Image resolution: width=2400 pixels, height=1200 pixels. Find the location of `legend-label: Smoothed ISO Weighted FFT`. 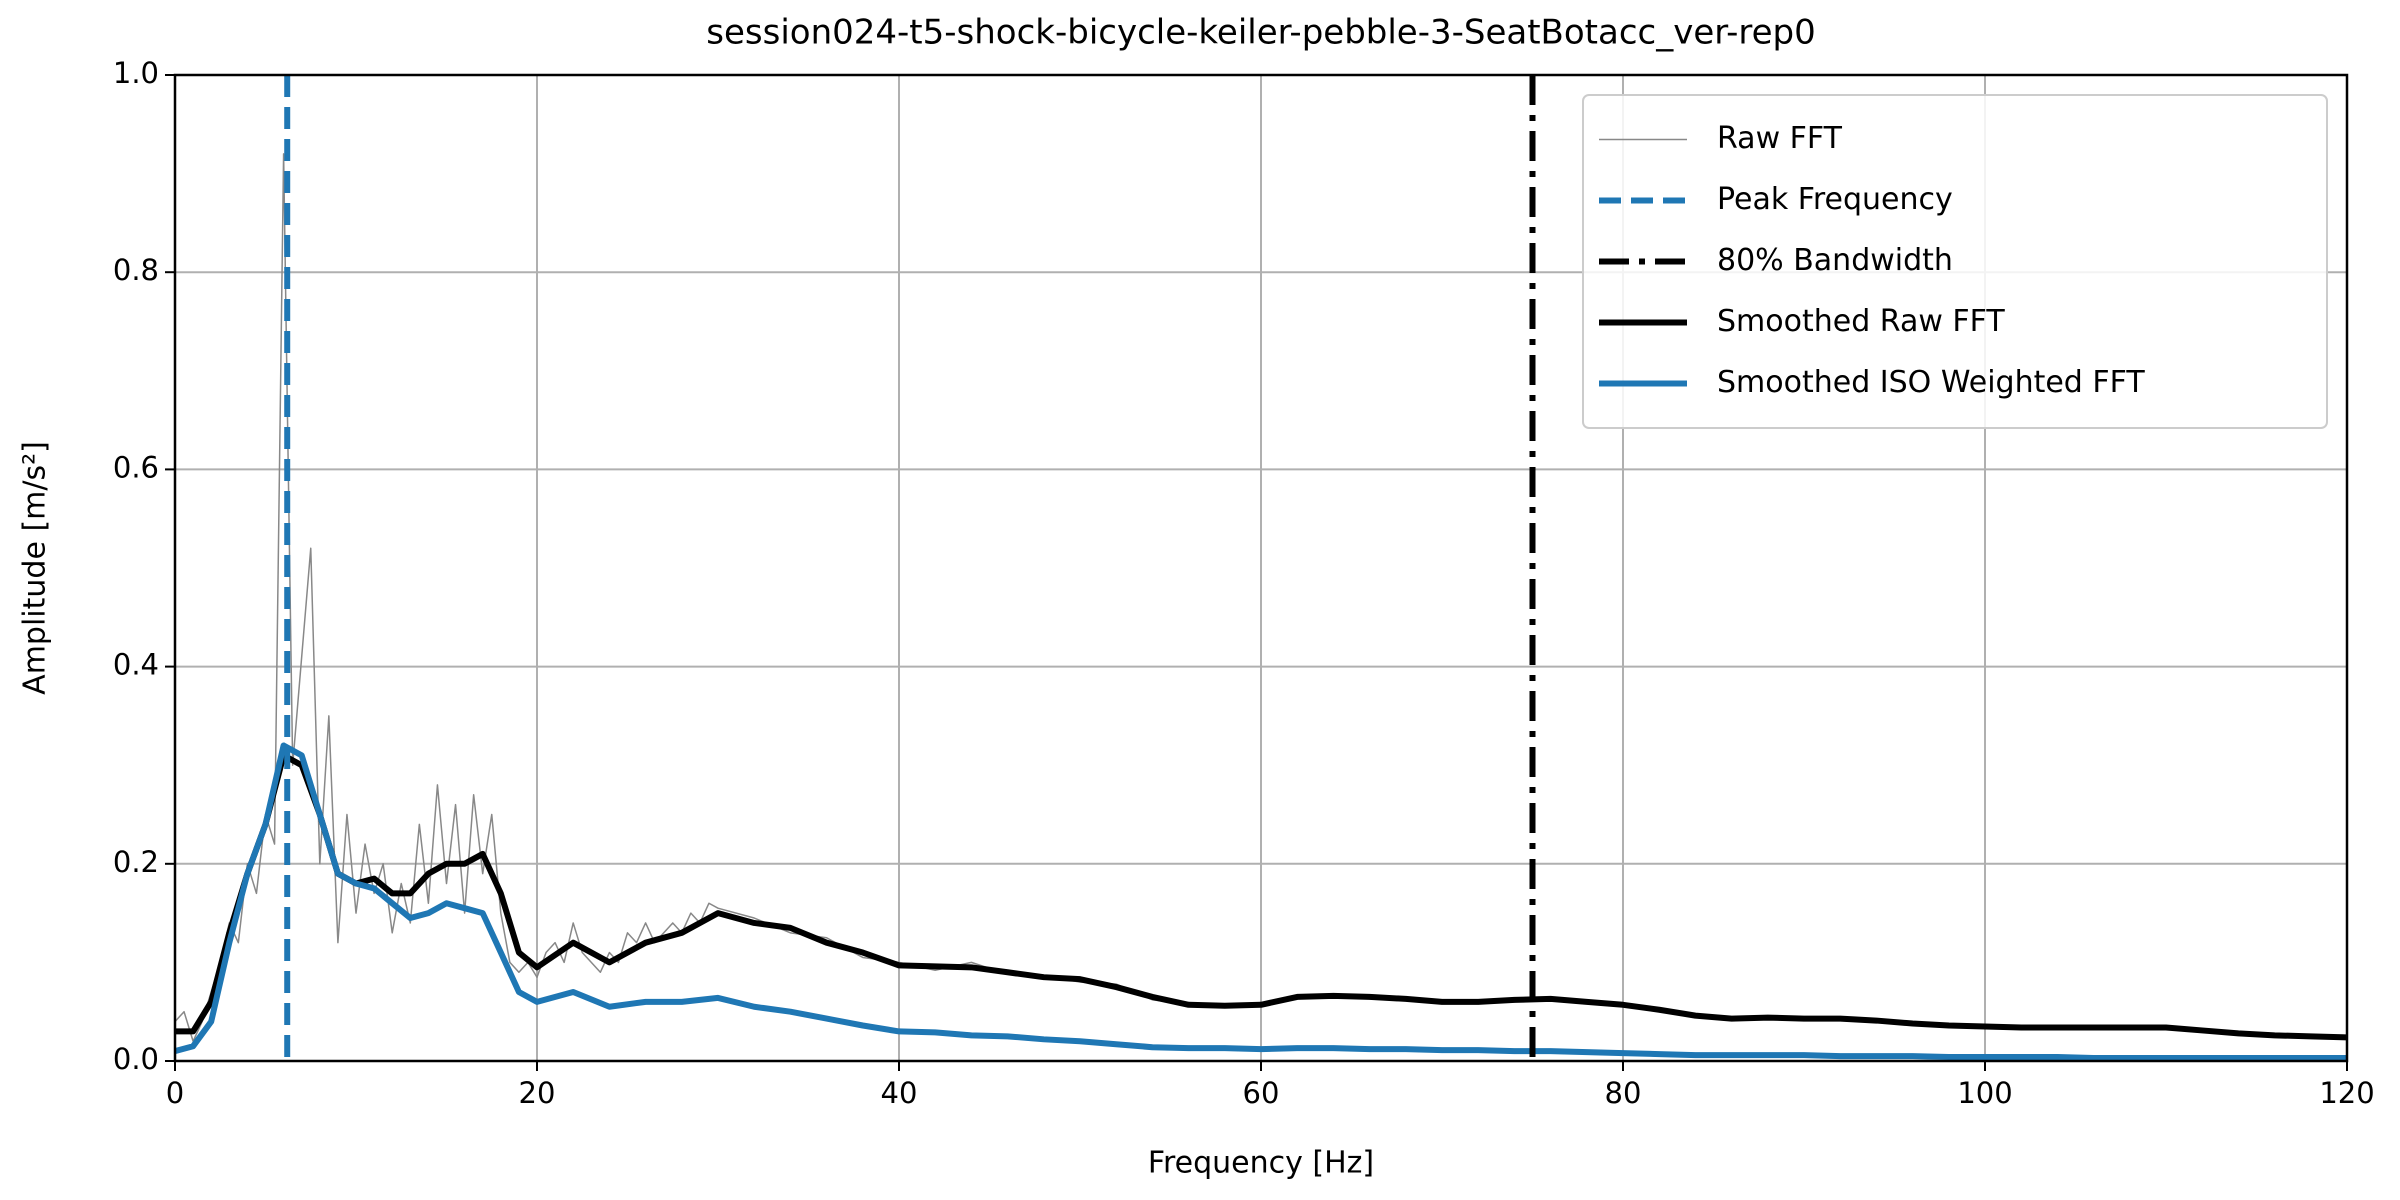

legend-label: Smoothed ISO Weighted FFT is located at coordinates (1931, 382).